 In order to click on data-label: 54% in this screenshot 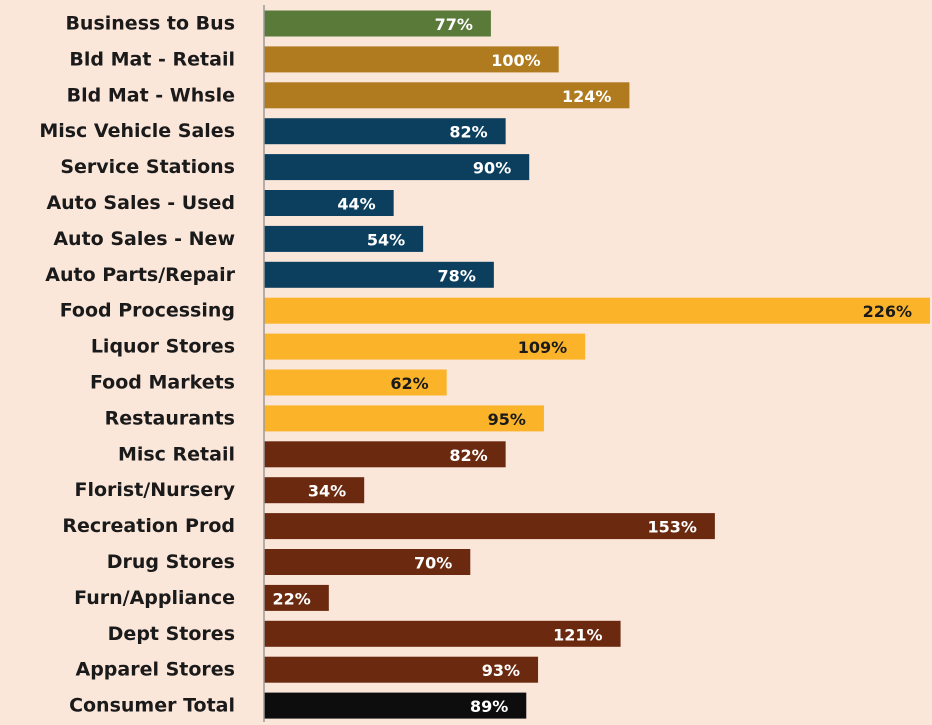, I will do `click(386, 239)`.